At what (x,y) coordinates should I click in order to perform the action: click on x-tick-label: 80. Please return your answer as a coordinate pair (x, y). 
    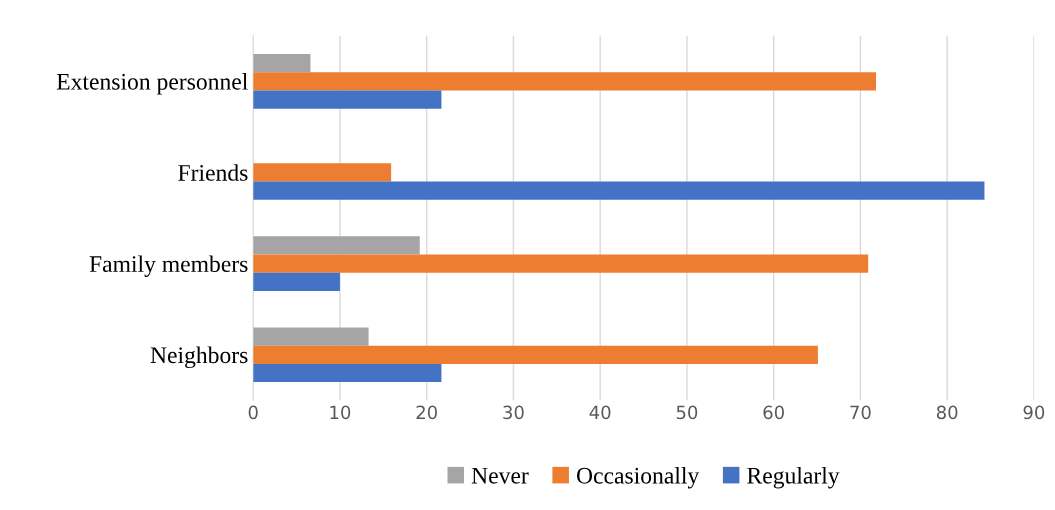
    Looking at the image, I should click on (947, 412).